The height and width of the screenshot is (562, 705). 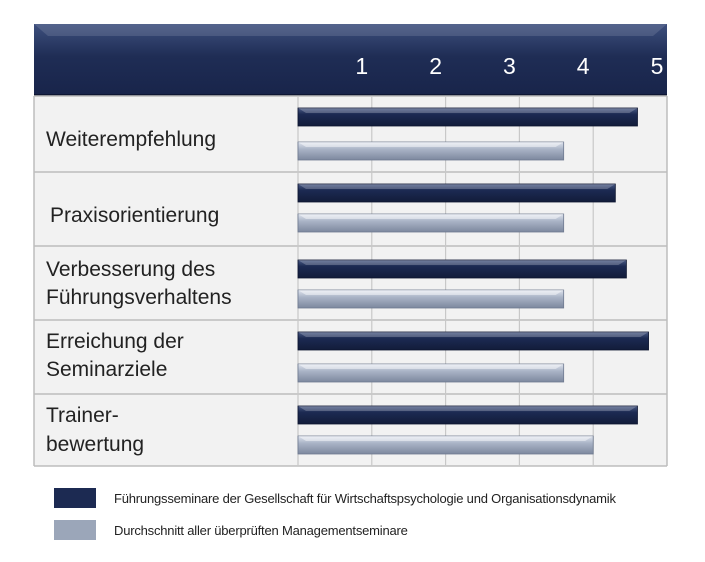 I want to click on x-tick-label-2: 2, so click(x=435, y=66).